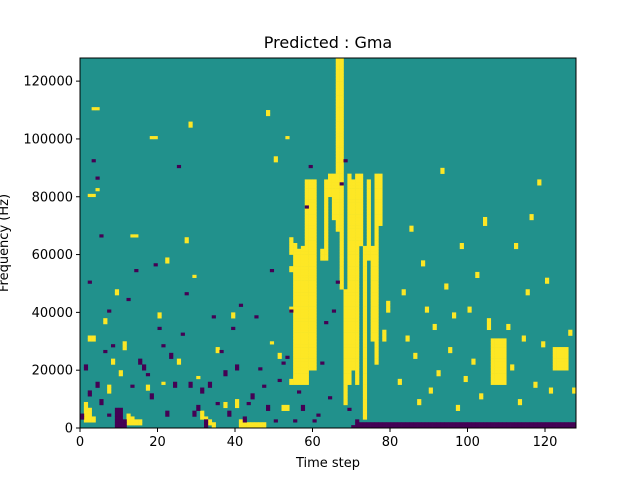 This screenshot has width=640, height=480. What do you see at coordinates (48, 82) in the screenshot?
I see `y-tick-label: 120000` at bounding box center [48, 82].